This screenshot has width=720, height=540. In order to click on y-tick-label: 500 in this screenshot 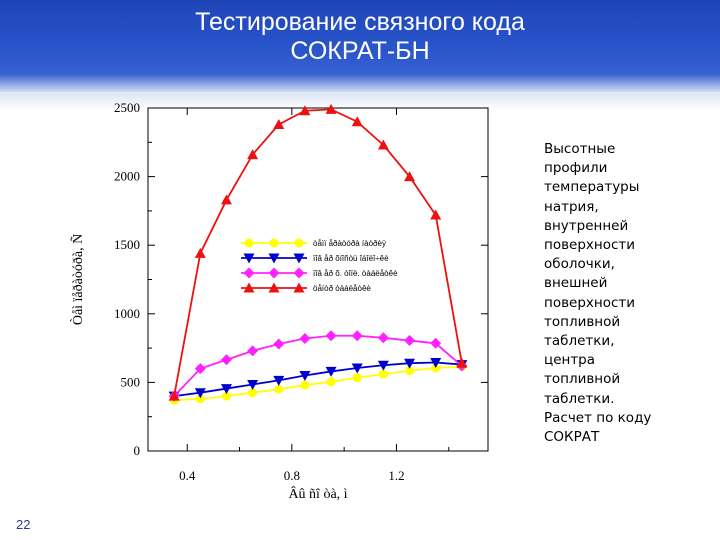, I will do `click(131, 381)`.